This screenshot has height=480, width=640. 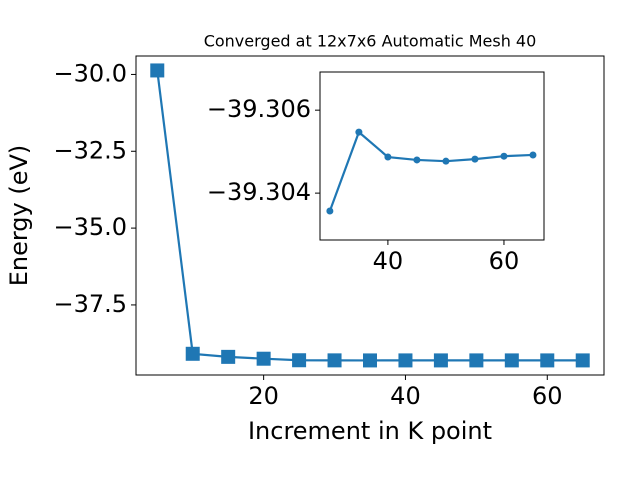 I want to click on chart-title: Converged at 12x7x6 Automatic Mesh 40, so click(x=370, y=41).